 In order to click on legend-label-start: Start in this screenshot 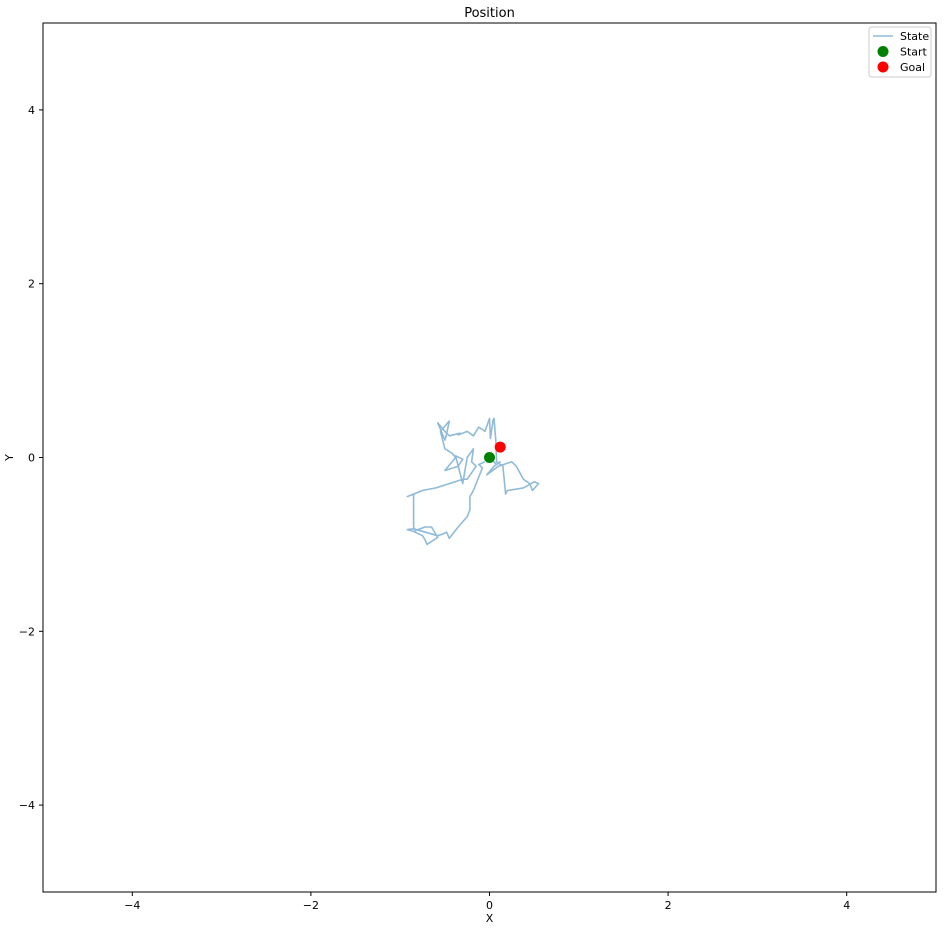, I will do `click(914, 52)`.